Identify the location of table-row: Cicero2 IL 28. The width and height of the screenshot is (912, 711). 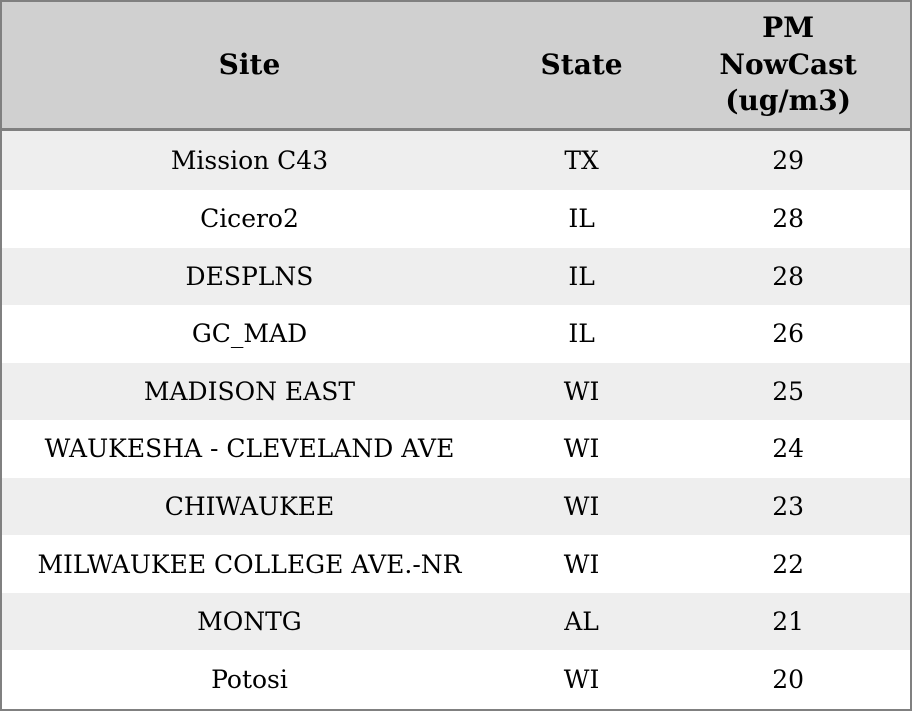
(456, 219).